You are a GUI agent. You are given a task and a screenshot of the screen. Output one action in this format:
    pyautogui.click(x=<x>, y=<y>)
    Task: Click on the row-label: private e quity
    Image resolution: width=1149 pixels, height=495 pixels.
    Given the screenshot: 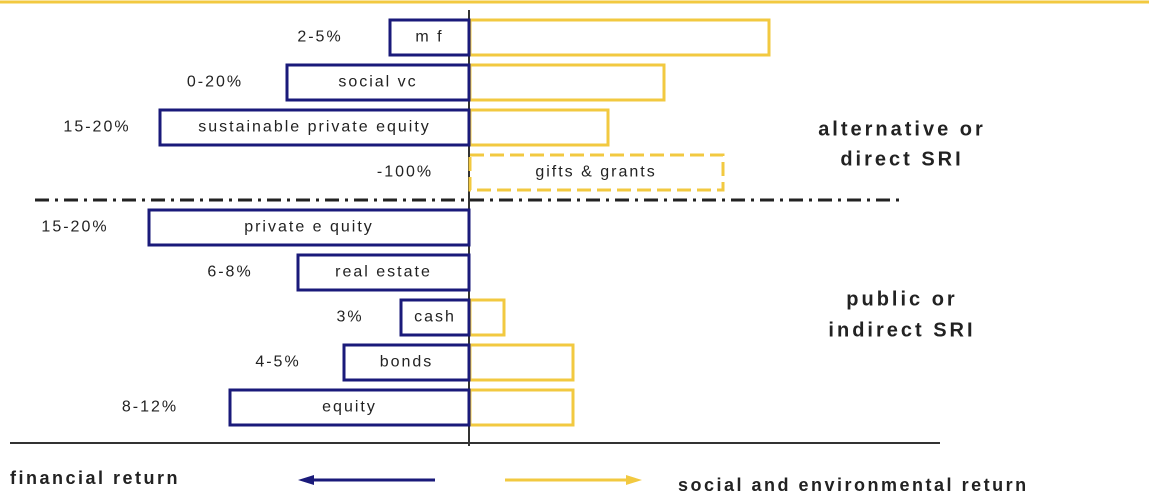 What is the action you would take?
    pyautogui.click(x=309, y=227)
    